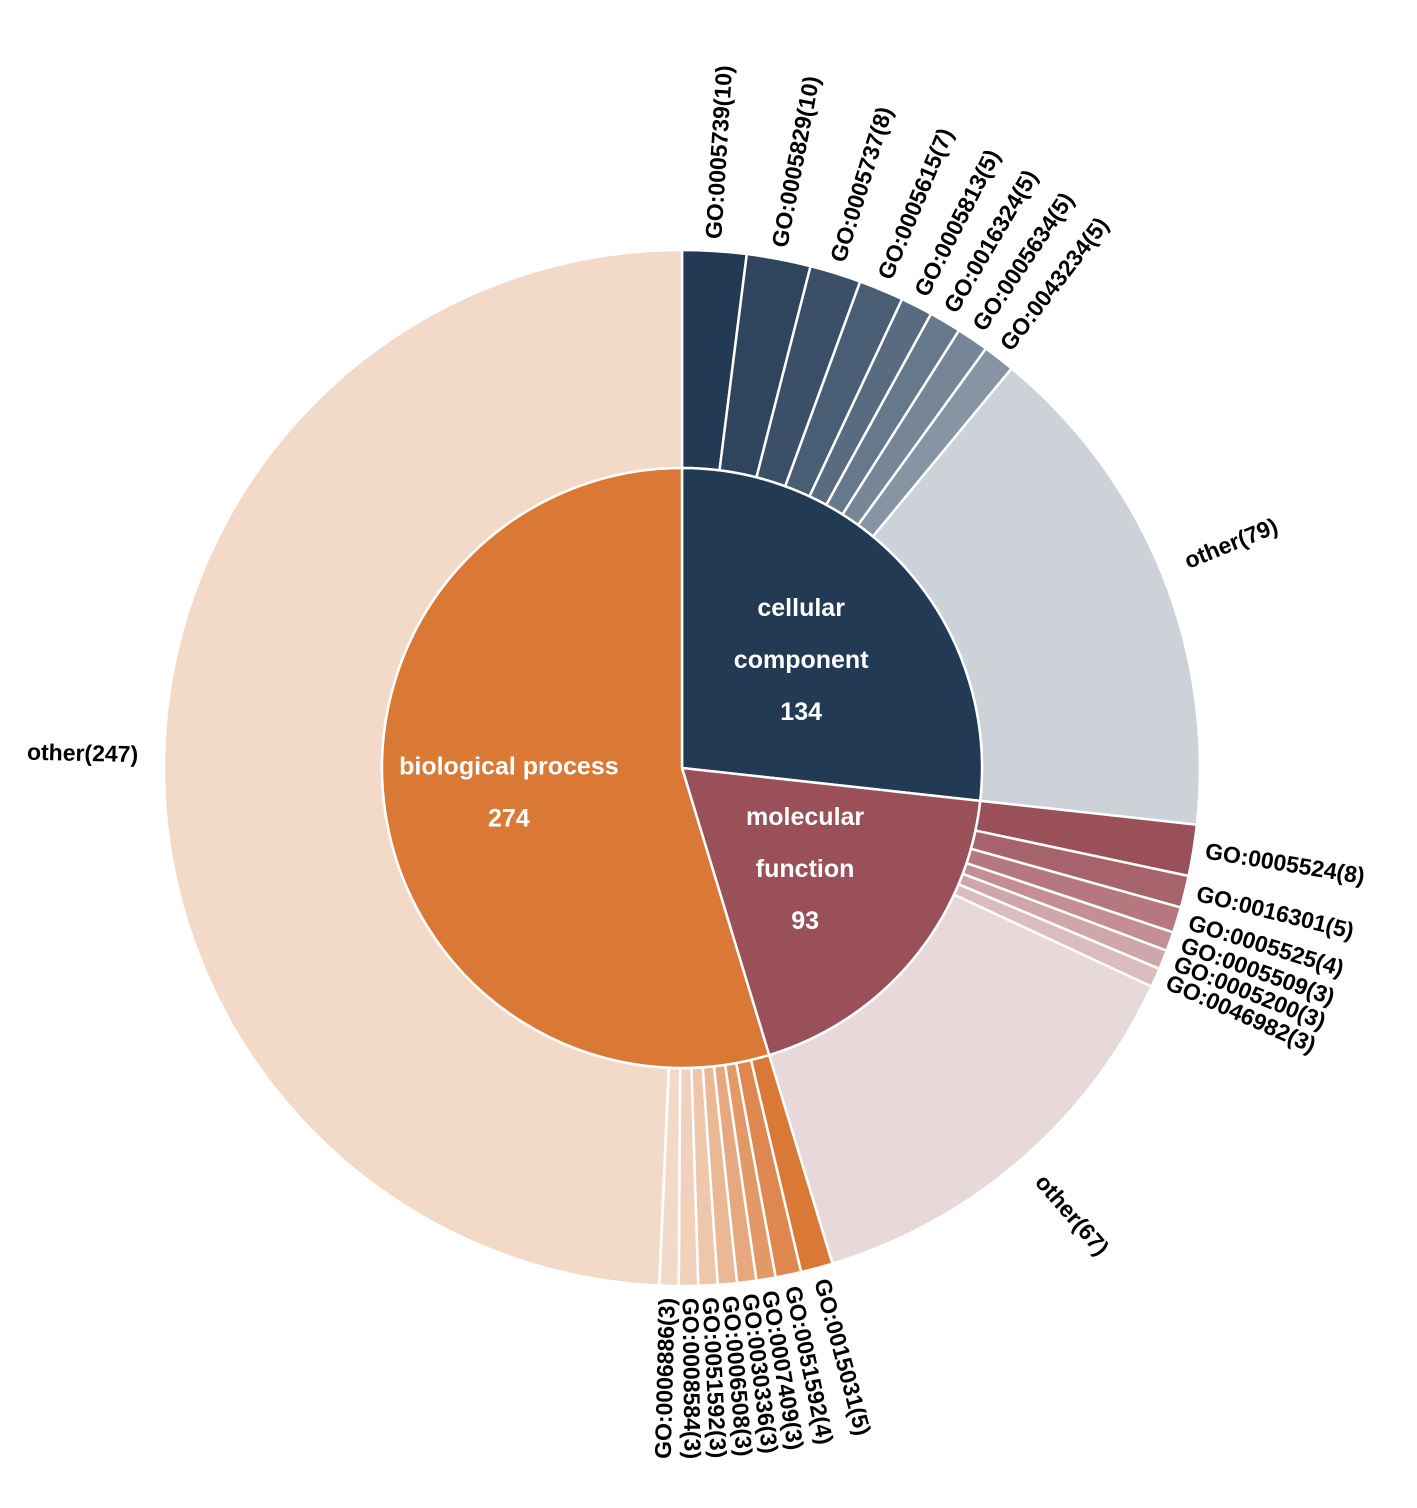  What do you see at coordinates (801, 712) in the screenshot?
I see `inner-label-cellular-component-line-2: 134` at bounding box center [801, 712].